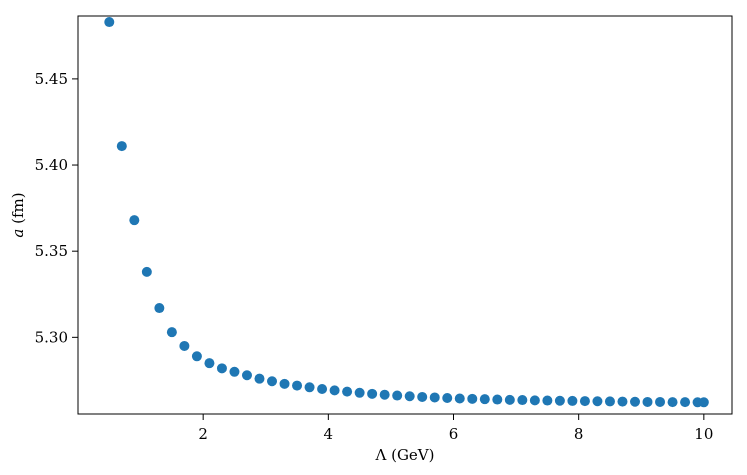 The image size is (747, 475). Describe the element at coordinates (51, 79) in the screenshot. I see `y-tick-label: 5.45` at that location.